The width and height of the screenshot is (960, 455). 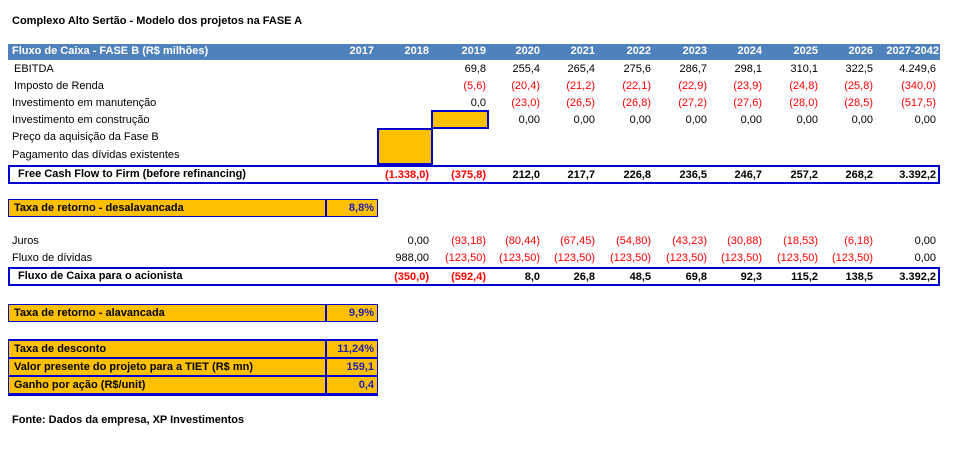 I want to click on summary-label: Ganho por ação (R$/unit), so click(x=167, y=385).